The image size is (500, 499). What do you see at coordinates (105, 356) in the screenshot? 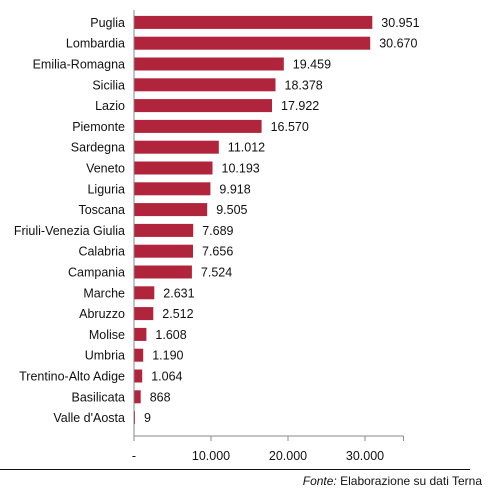
I see `category-label-16: Umbria` at bounding box center [105, 356].